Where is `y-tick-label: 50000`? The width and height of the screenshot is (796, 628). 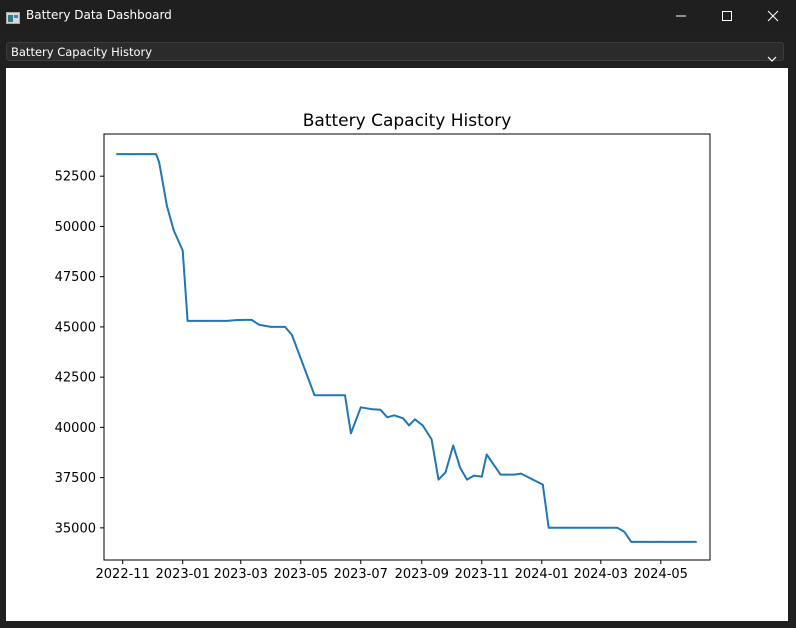
y-tick-label: 50000 is located at coordinates (75, 227).